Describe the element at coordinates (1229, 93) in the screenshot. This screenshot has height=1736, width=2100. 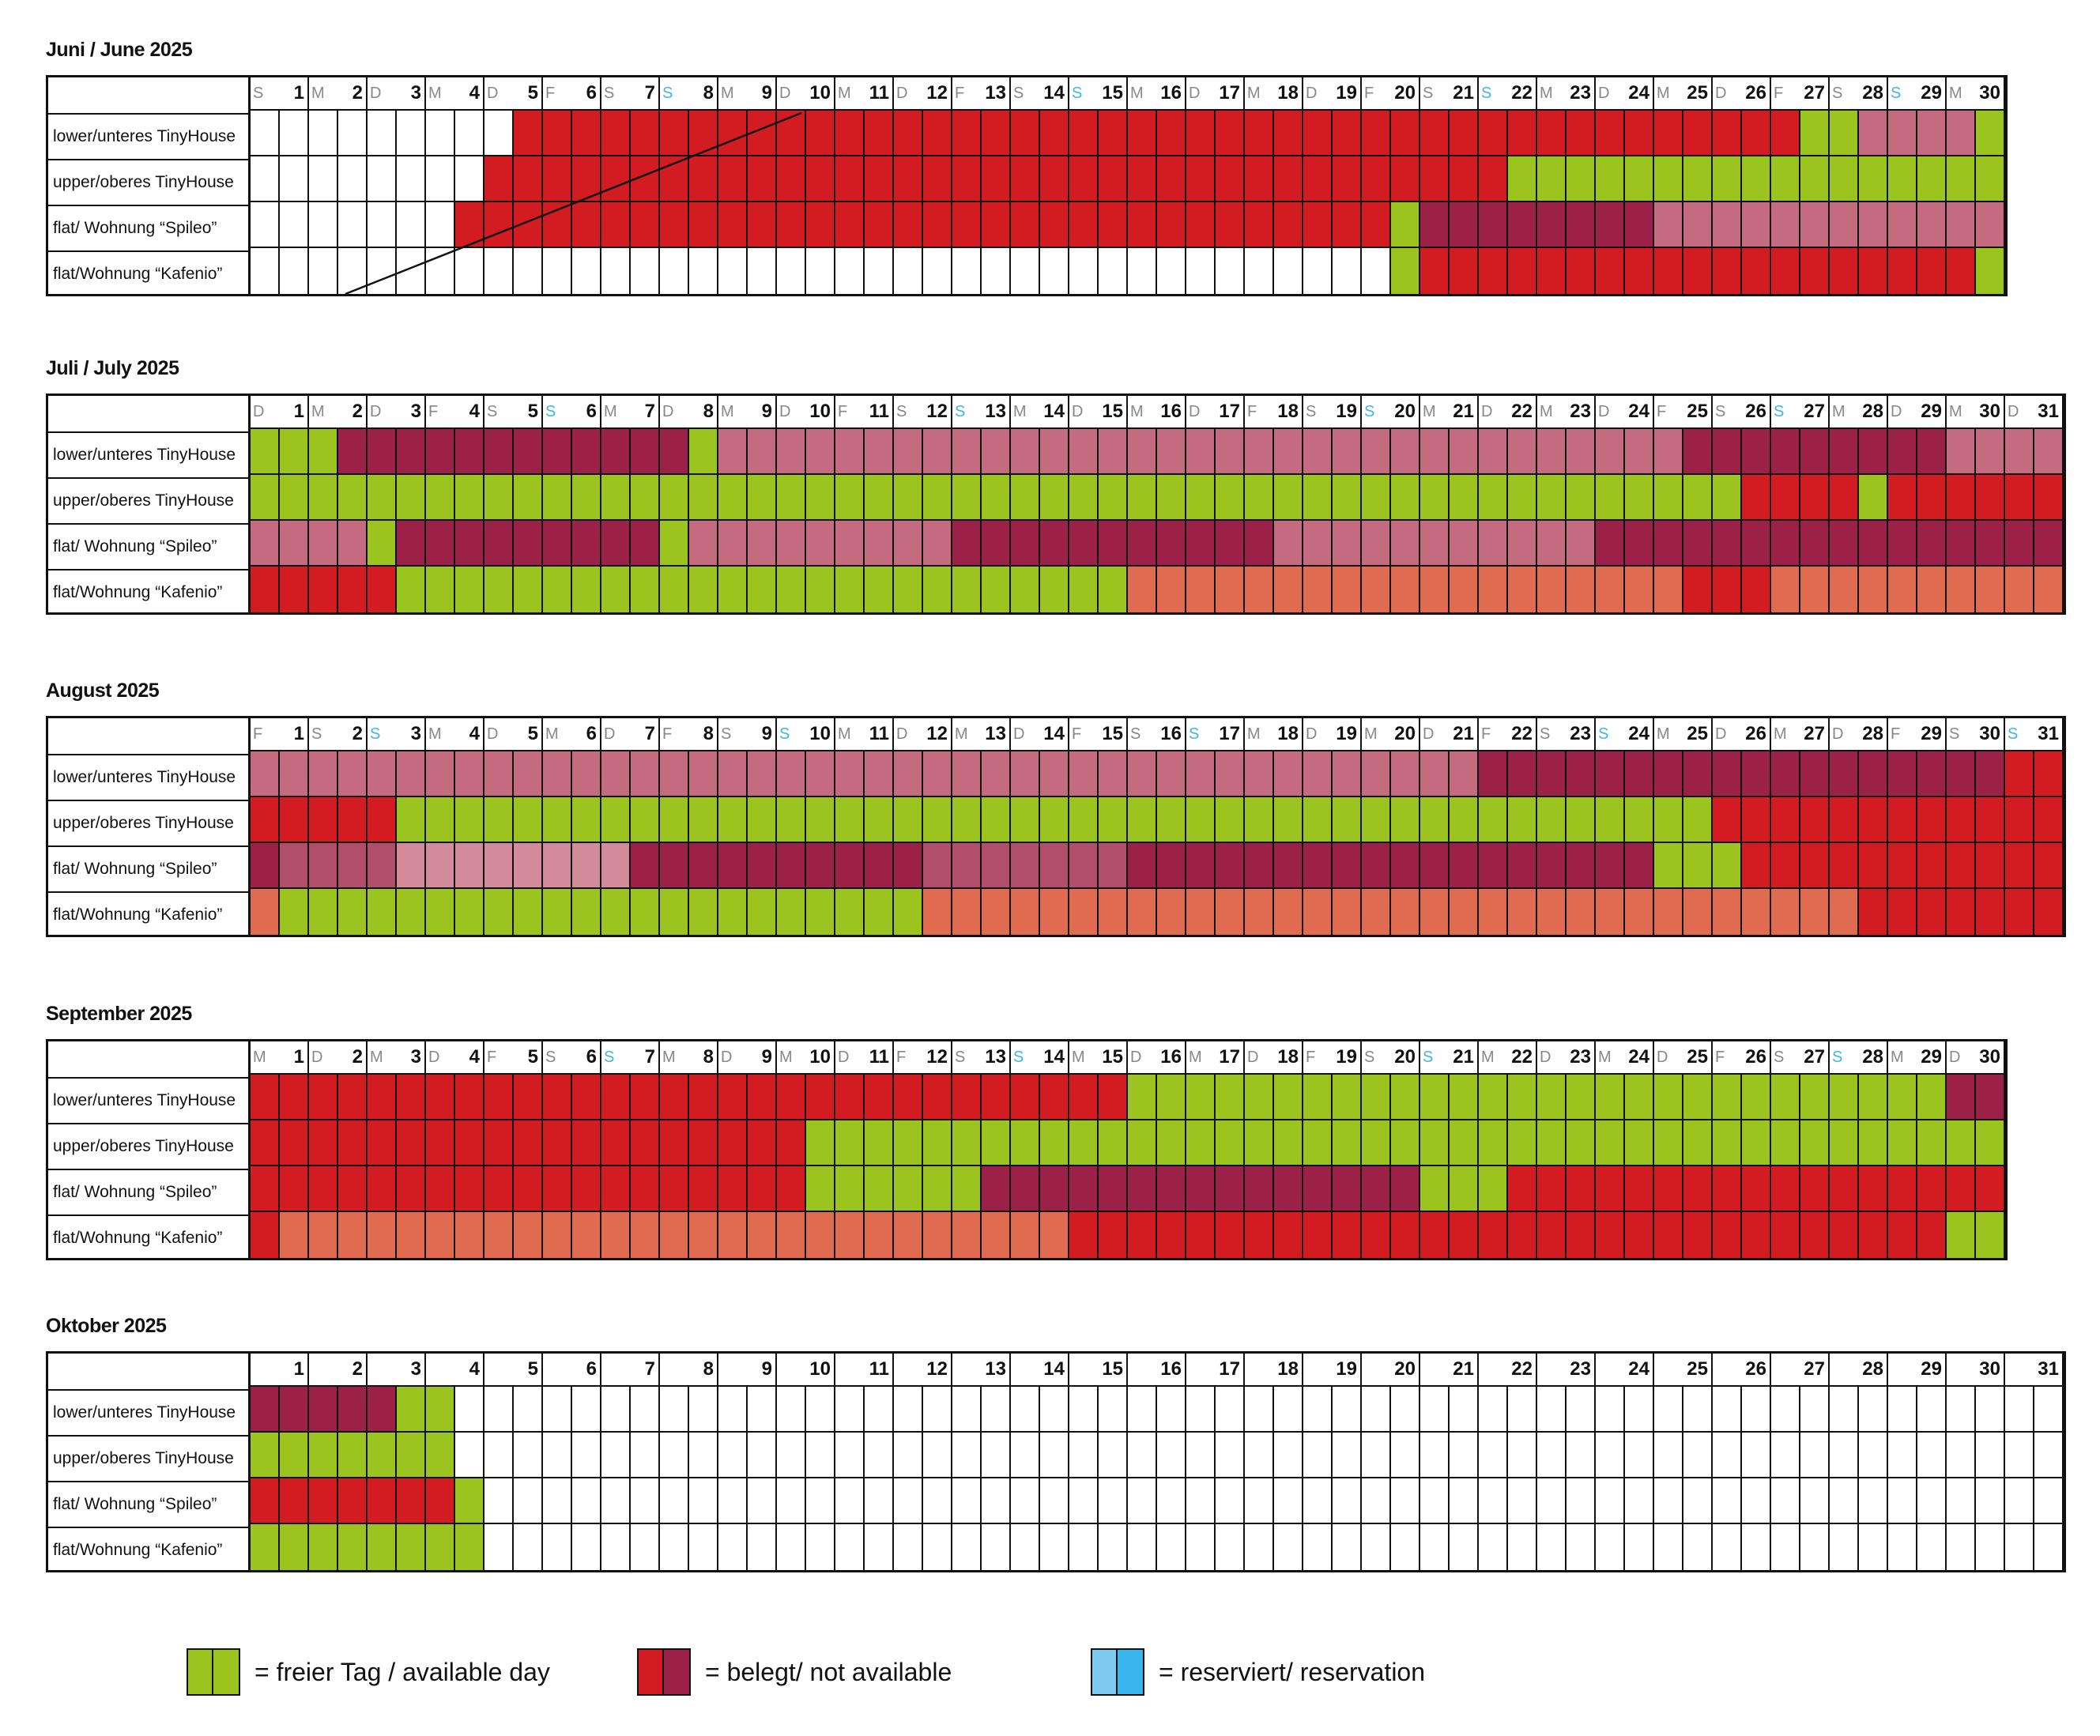
I see `day-number: 17` at that location.